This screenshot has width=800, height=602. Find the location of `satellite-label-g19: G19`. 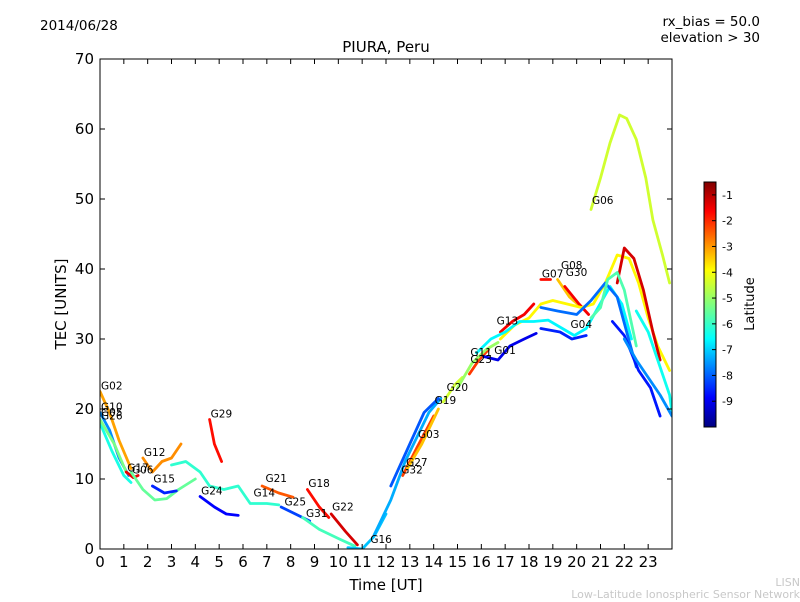

satellite-label-g19: G19 is located at coordinates (446, 401).